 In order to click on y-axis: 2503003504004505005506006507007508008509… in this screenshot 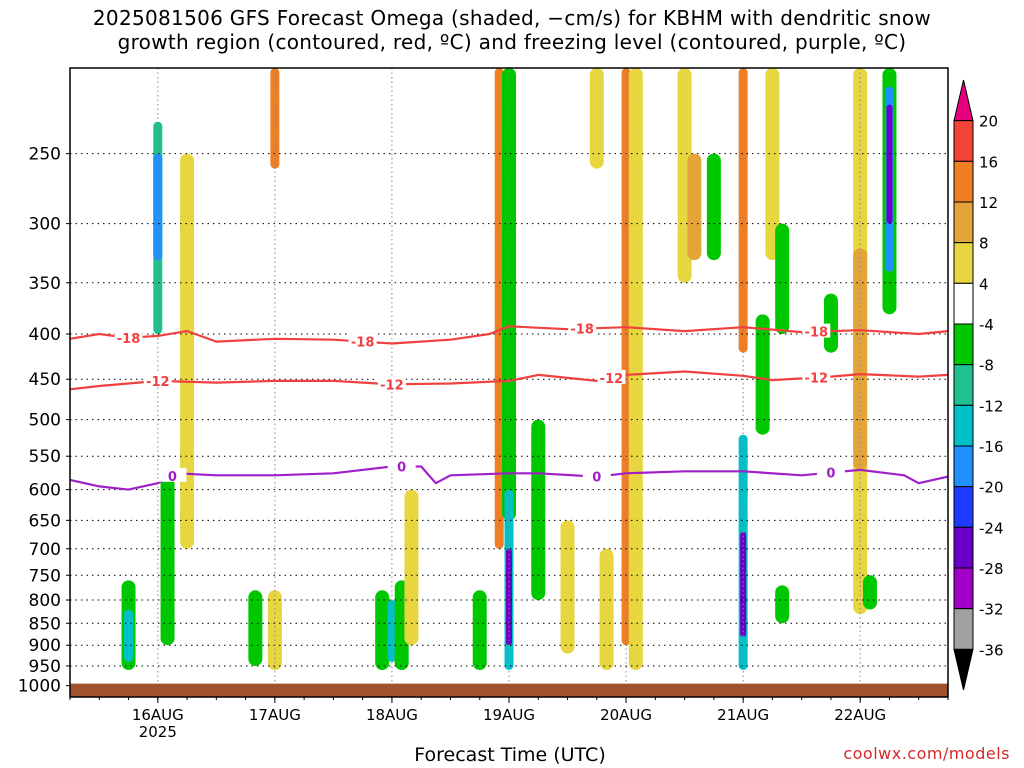, I will do `click(44, 421)`.